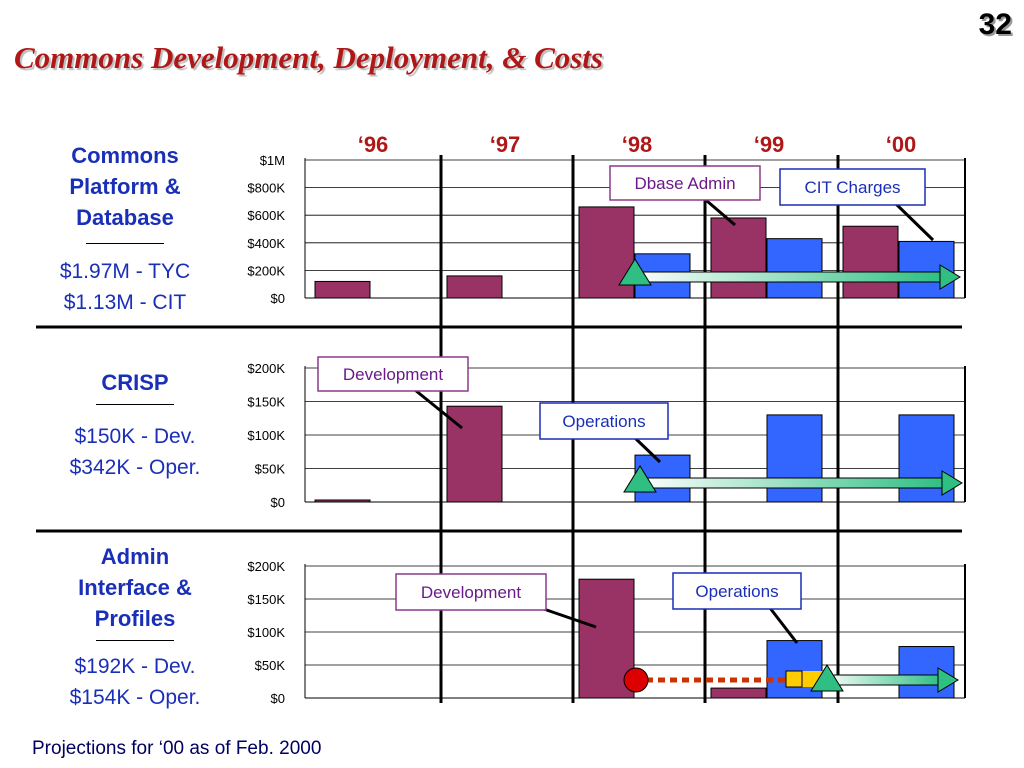  What do you see at coordinates (438, 409) in the screenshot?
I see `callout-crisp-development-pointer` at bounding box center [438, 409].